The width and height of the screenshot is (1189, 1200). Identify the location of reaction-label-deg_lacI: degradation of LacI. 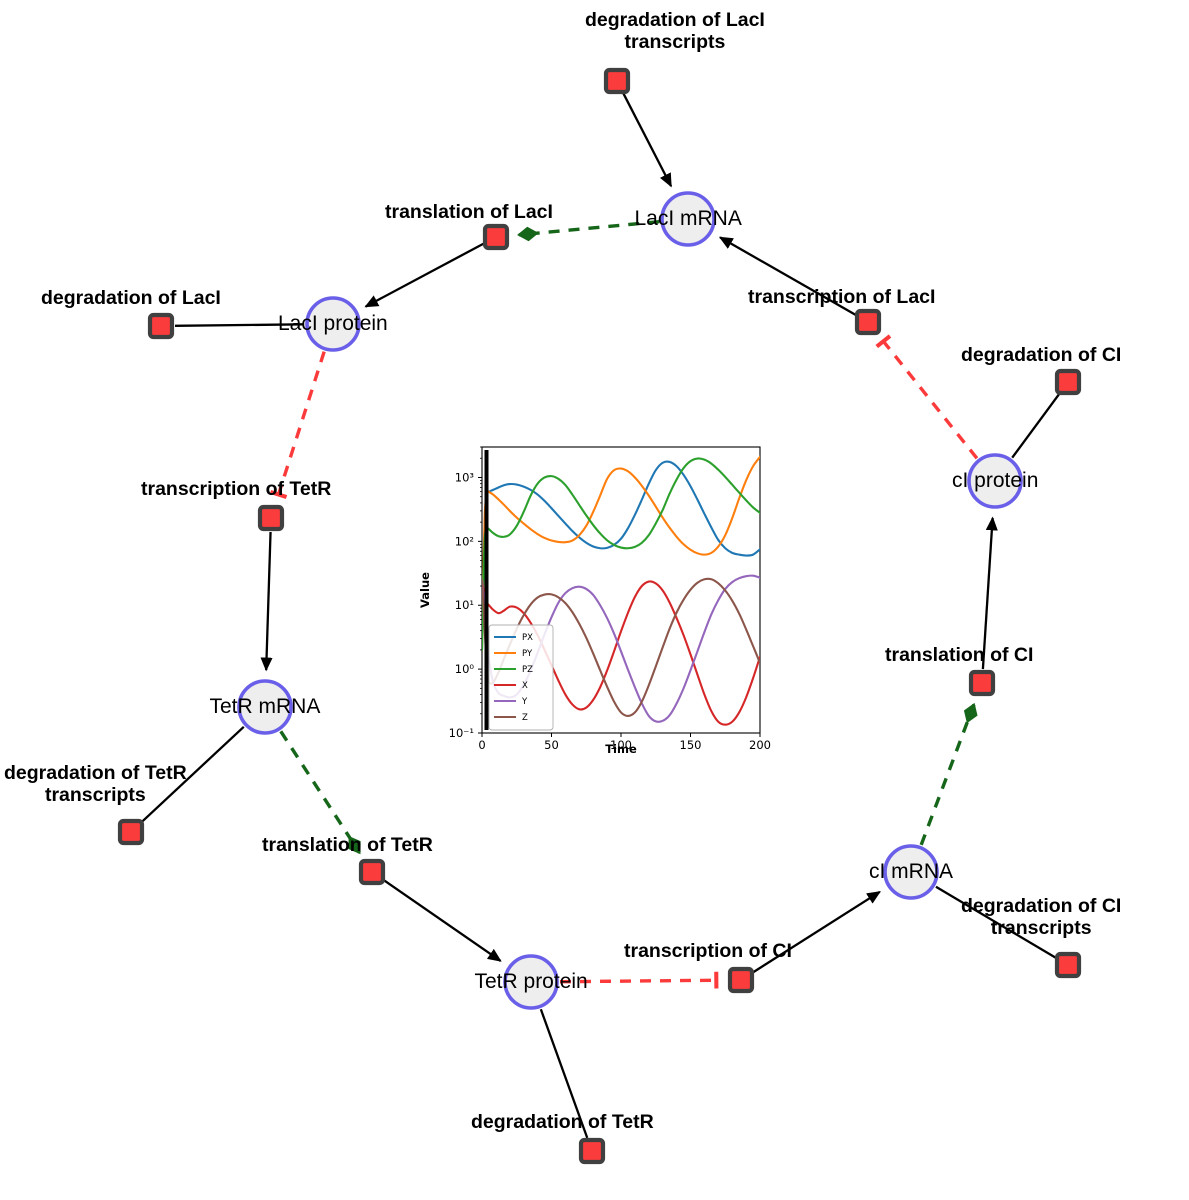
(131, 298).